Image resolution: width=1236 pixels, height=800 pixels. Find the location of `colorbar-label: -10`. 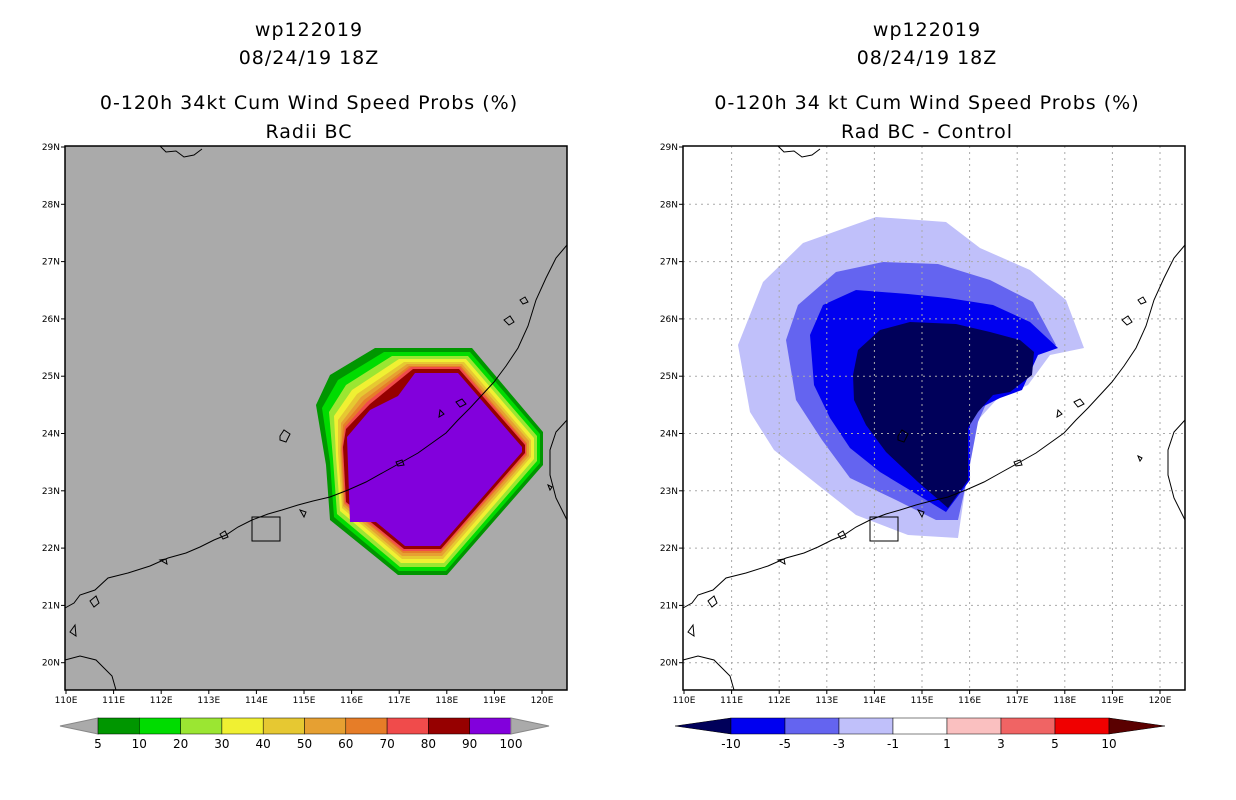

colorbar-label: -10 is located at coordinates (731, 744).